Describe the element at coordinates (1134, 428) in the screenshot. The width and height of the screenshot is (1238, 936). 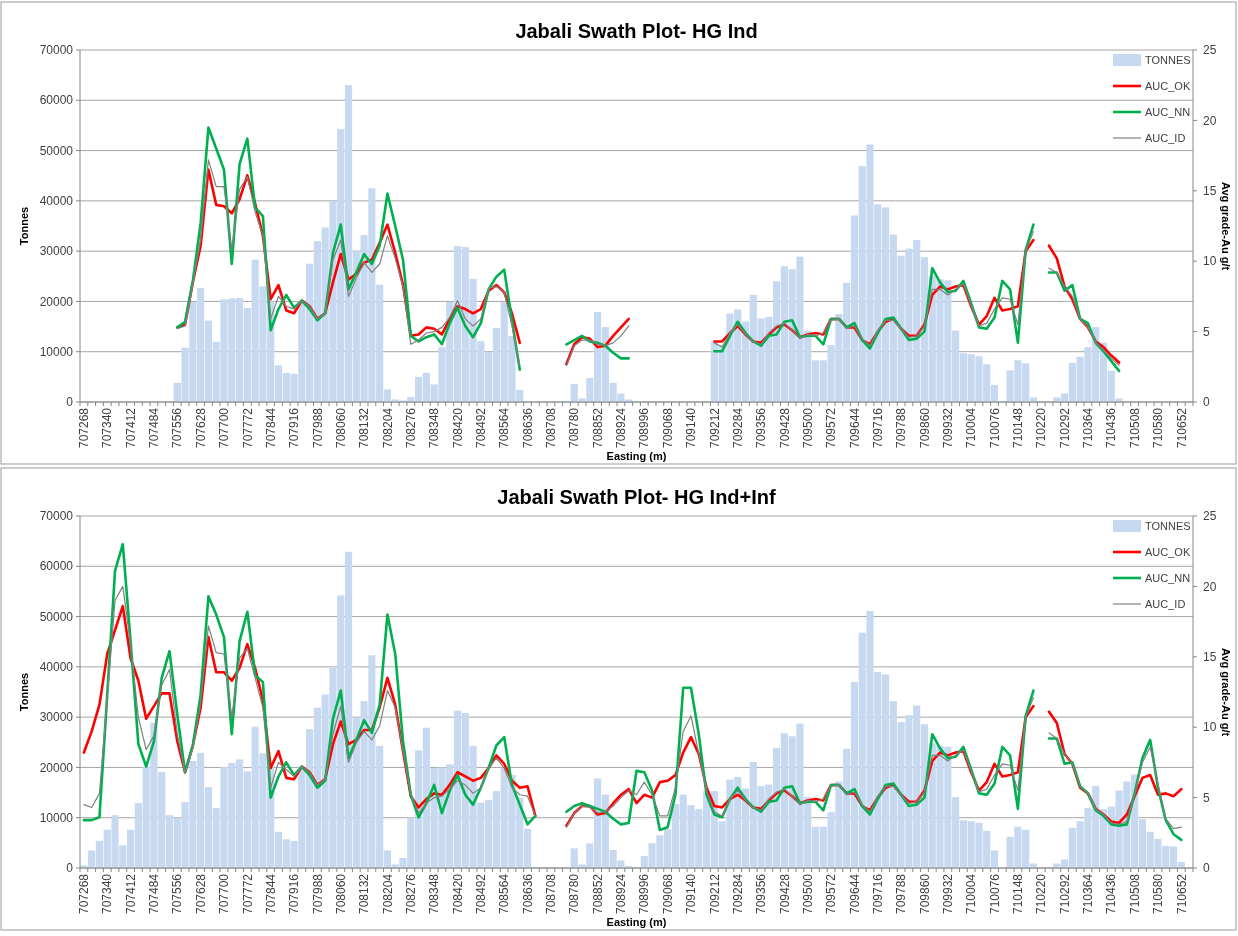
I see `x-tick-label: 710508` at that location.